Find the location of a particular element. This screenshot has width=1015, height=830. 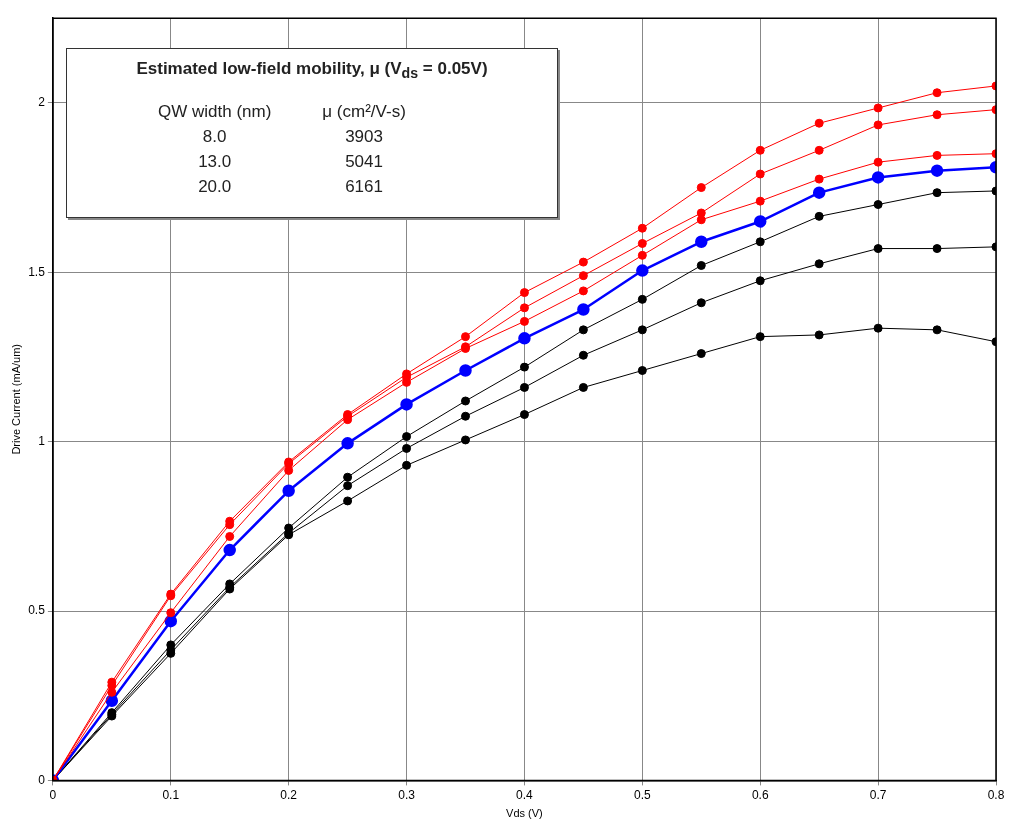

annotation: μ (cm²/V-s) is located at coordinates (364, 112).